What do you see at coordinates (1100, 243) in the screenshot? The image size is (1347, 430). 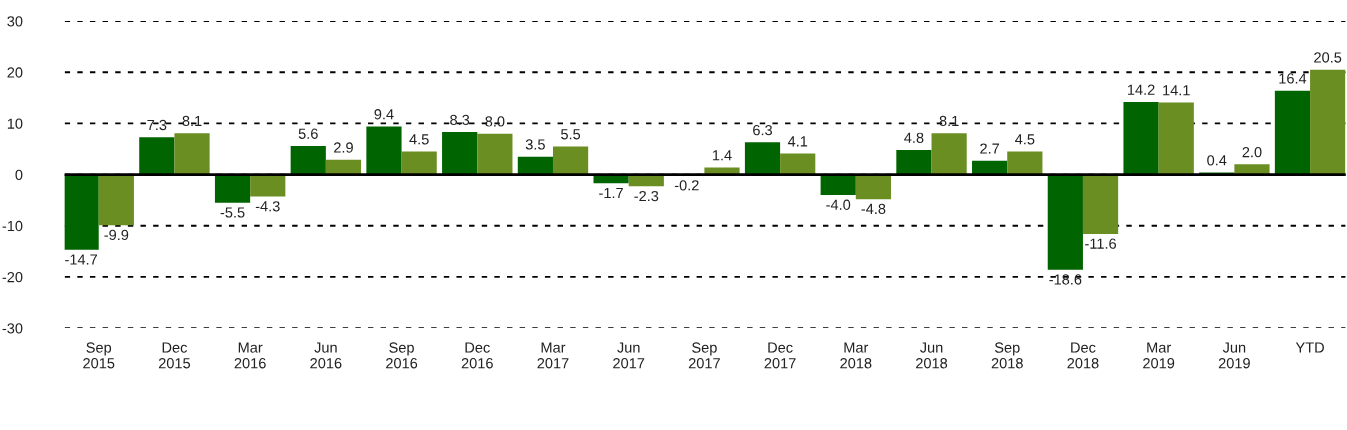 I see `data-label: -11.6` at bounding box center [1100, 243].